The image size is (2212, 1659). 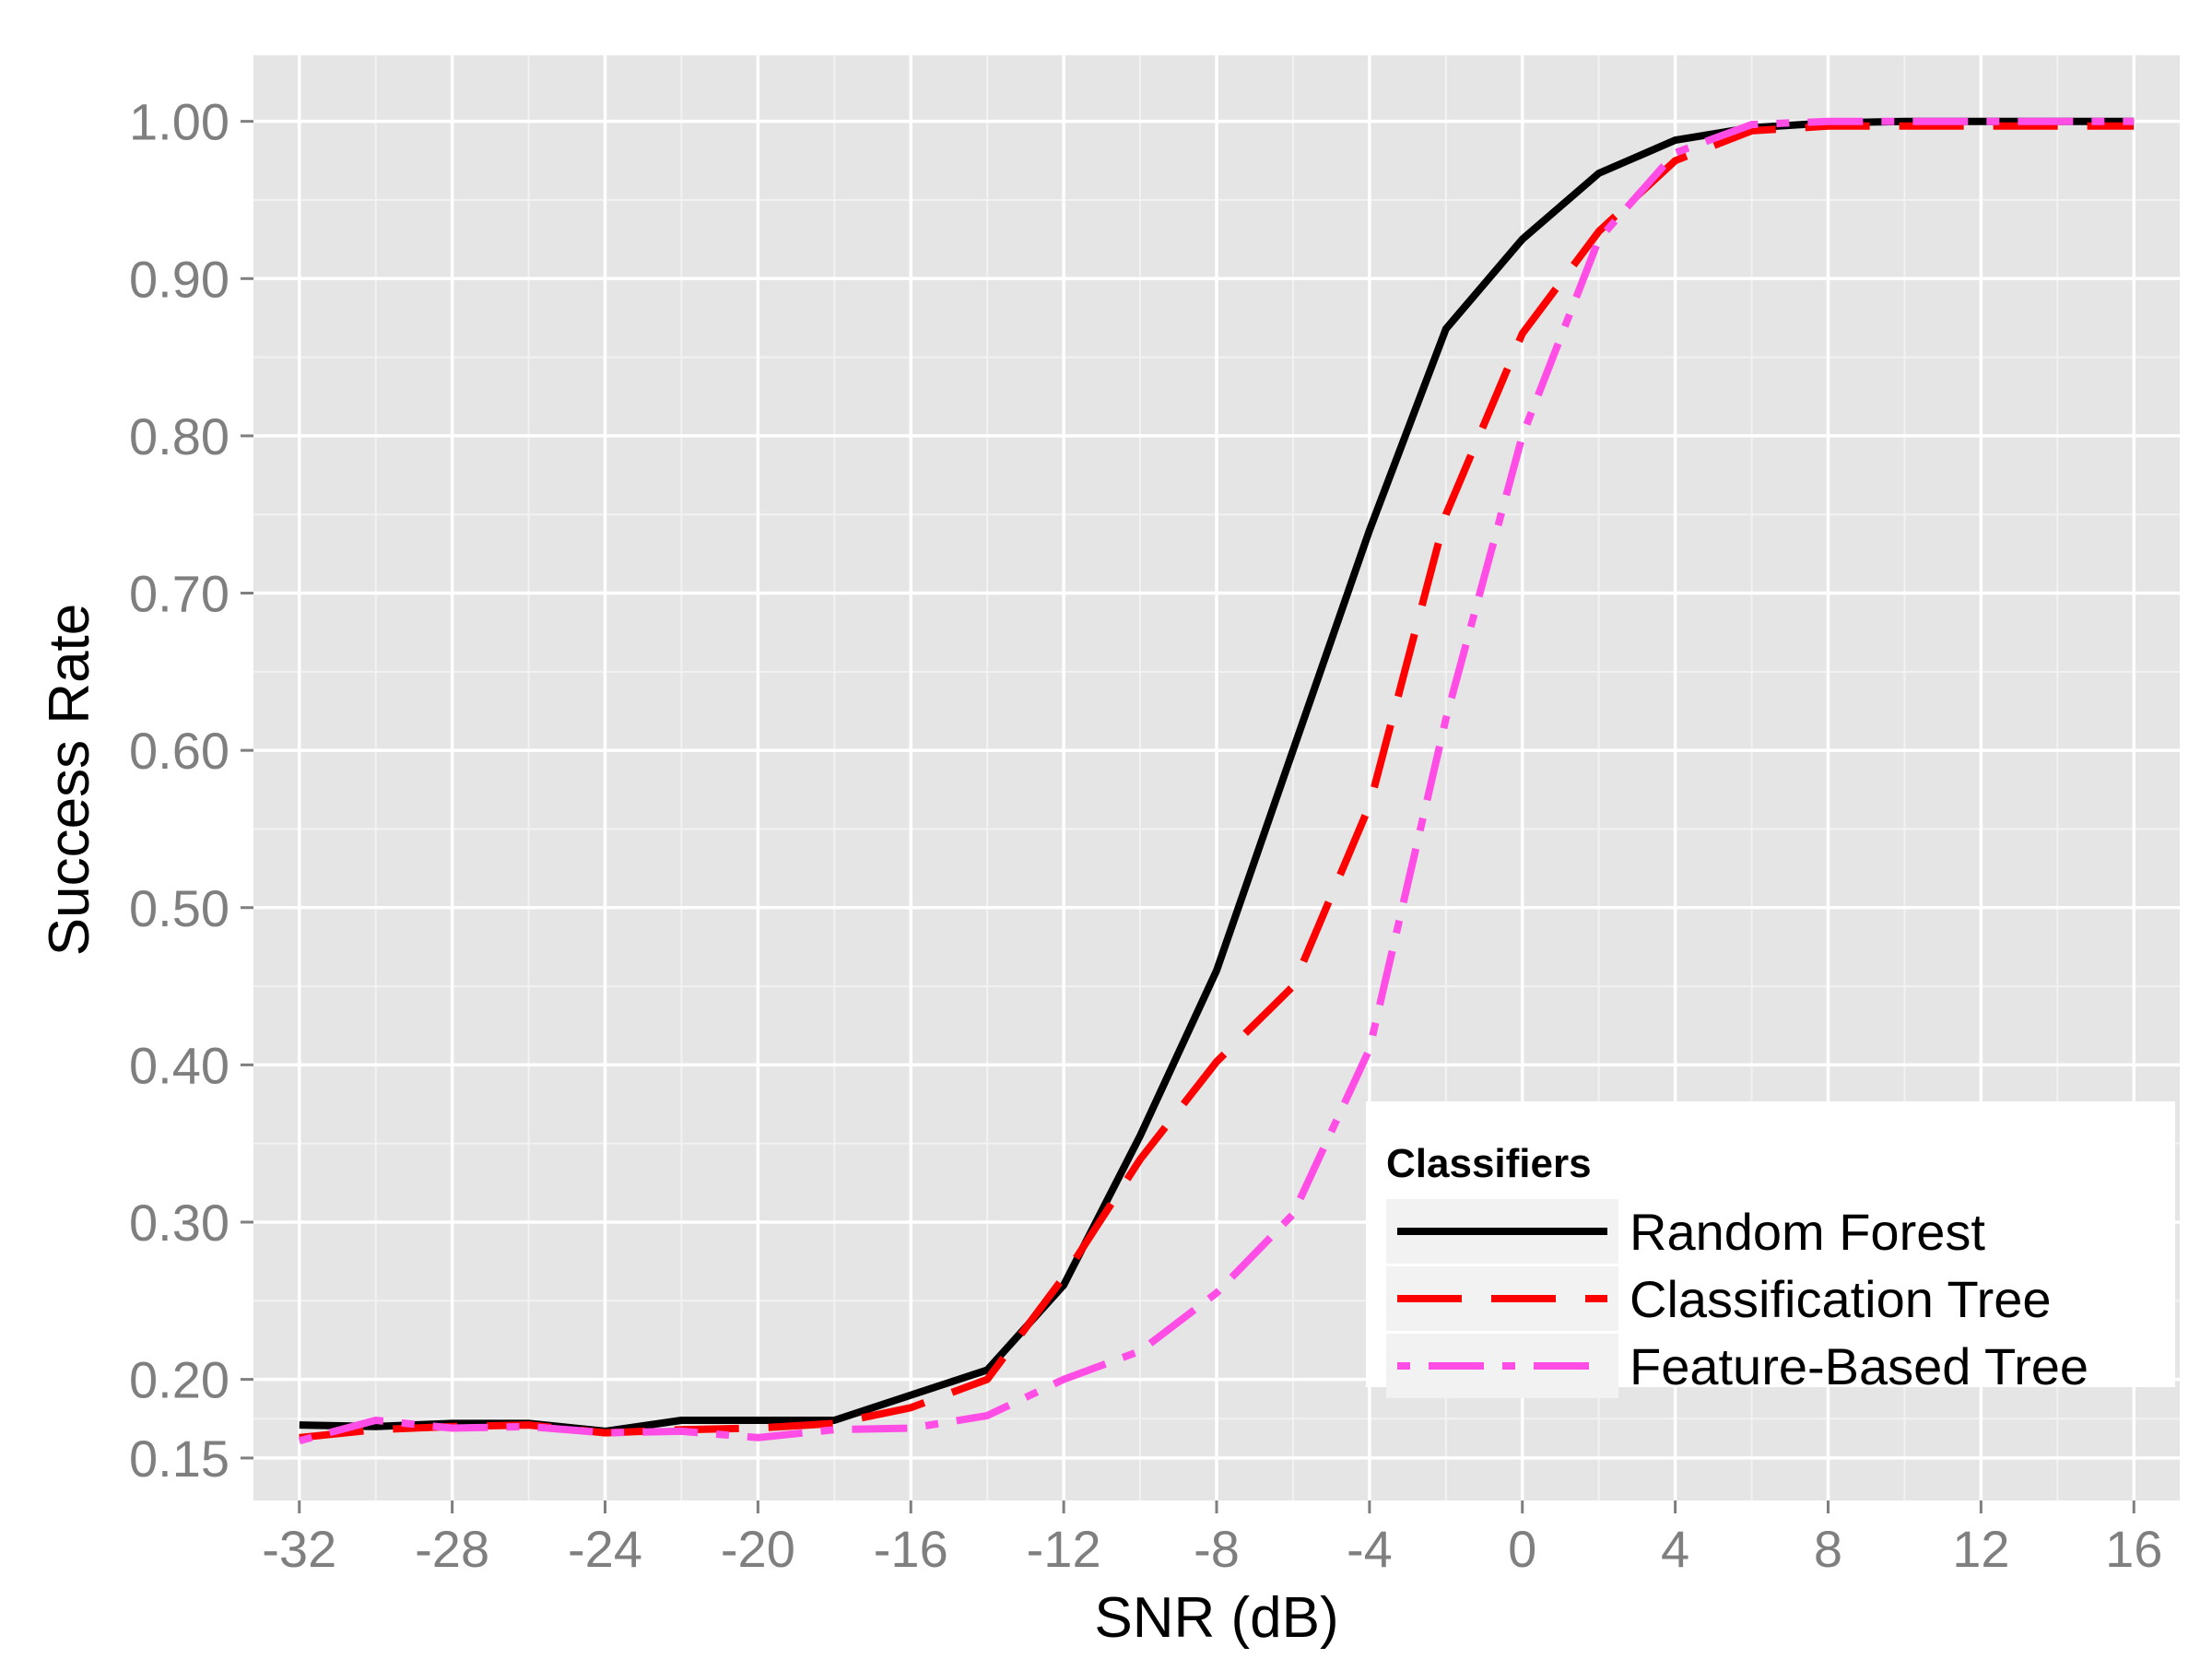 What do you see at coordinates (299, 1549) in the screenshot?
I see `x-tick-label: -32` at bounding box center [299, 1549].